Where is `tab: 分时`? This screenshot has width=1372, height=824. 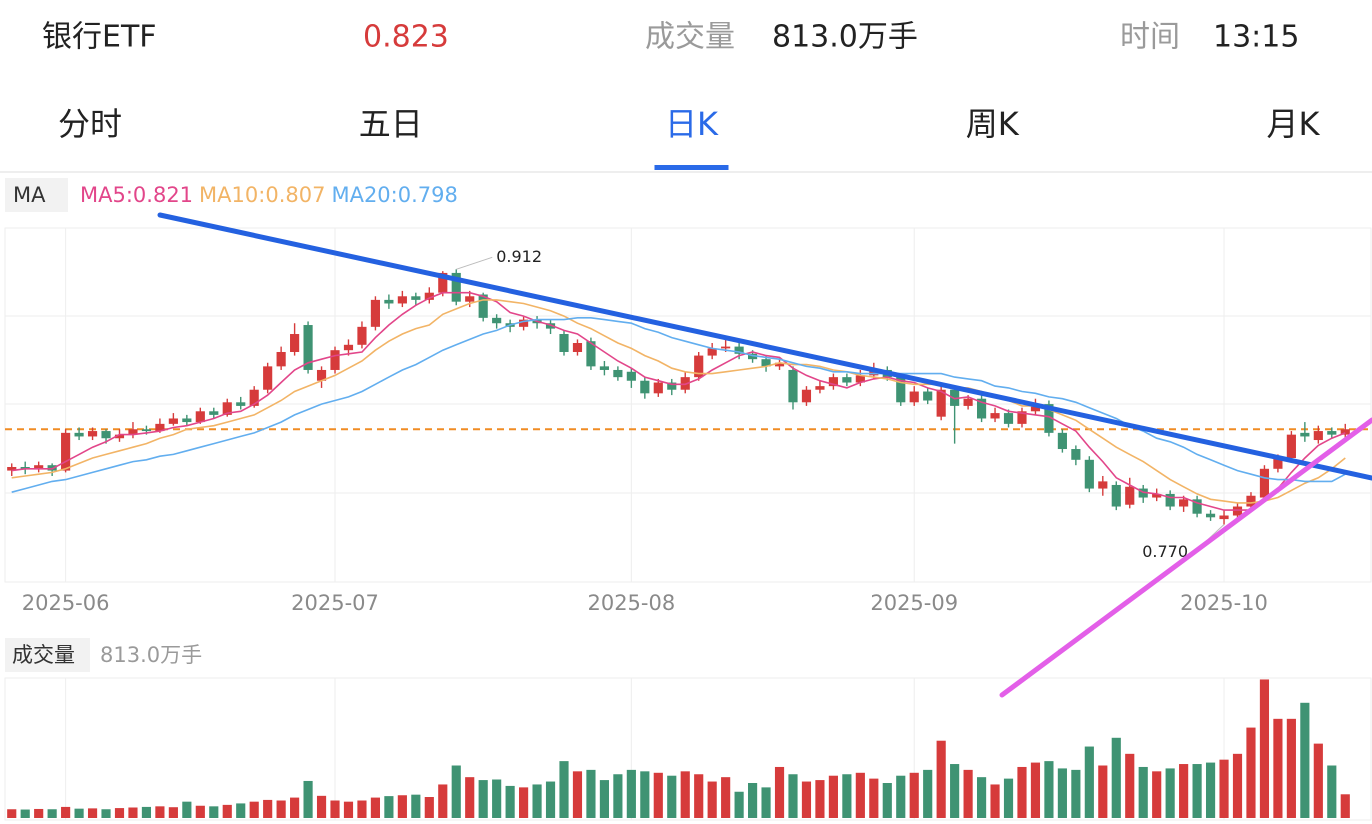
tab: 分时 is located at coordinates (90, 124).